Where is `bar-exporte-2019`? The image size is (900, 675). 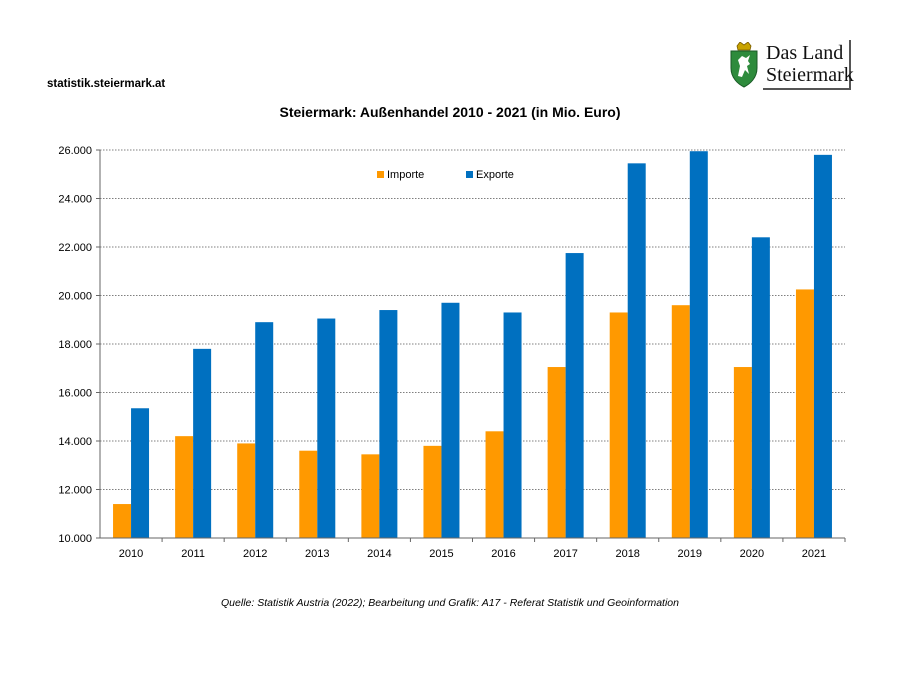
bar-exporte-2019 is located at coordinates (698, 344).